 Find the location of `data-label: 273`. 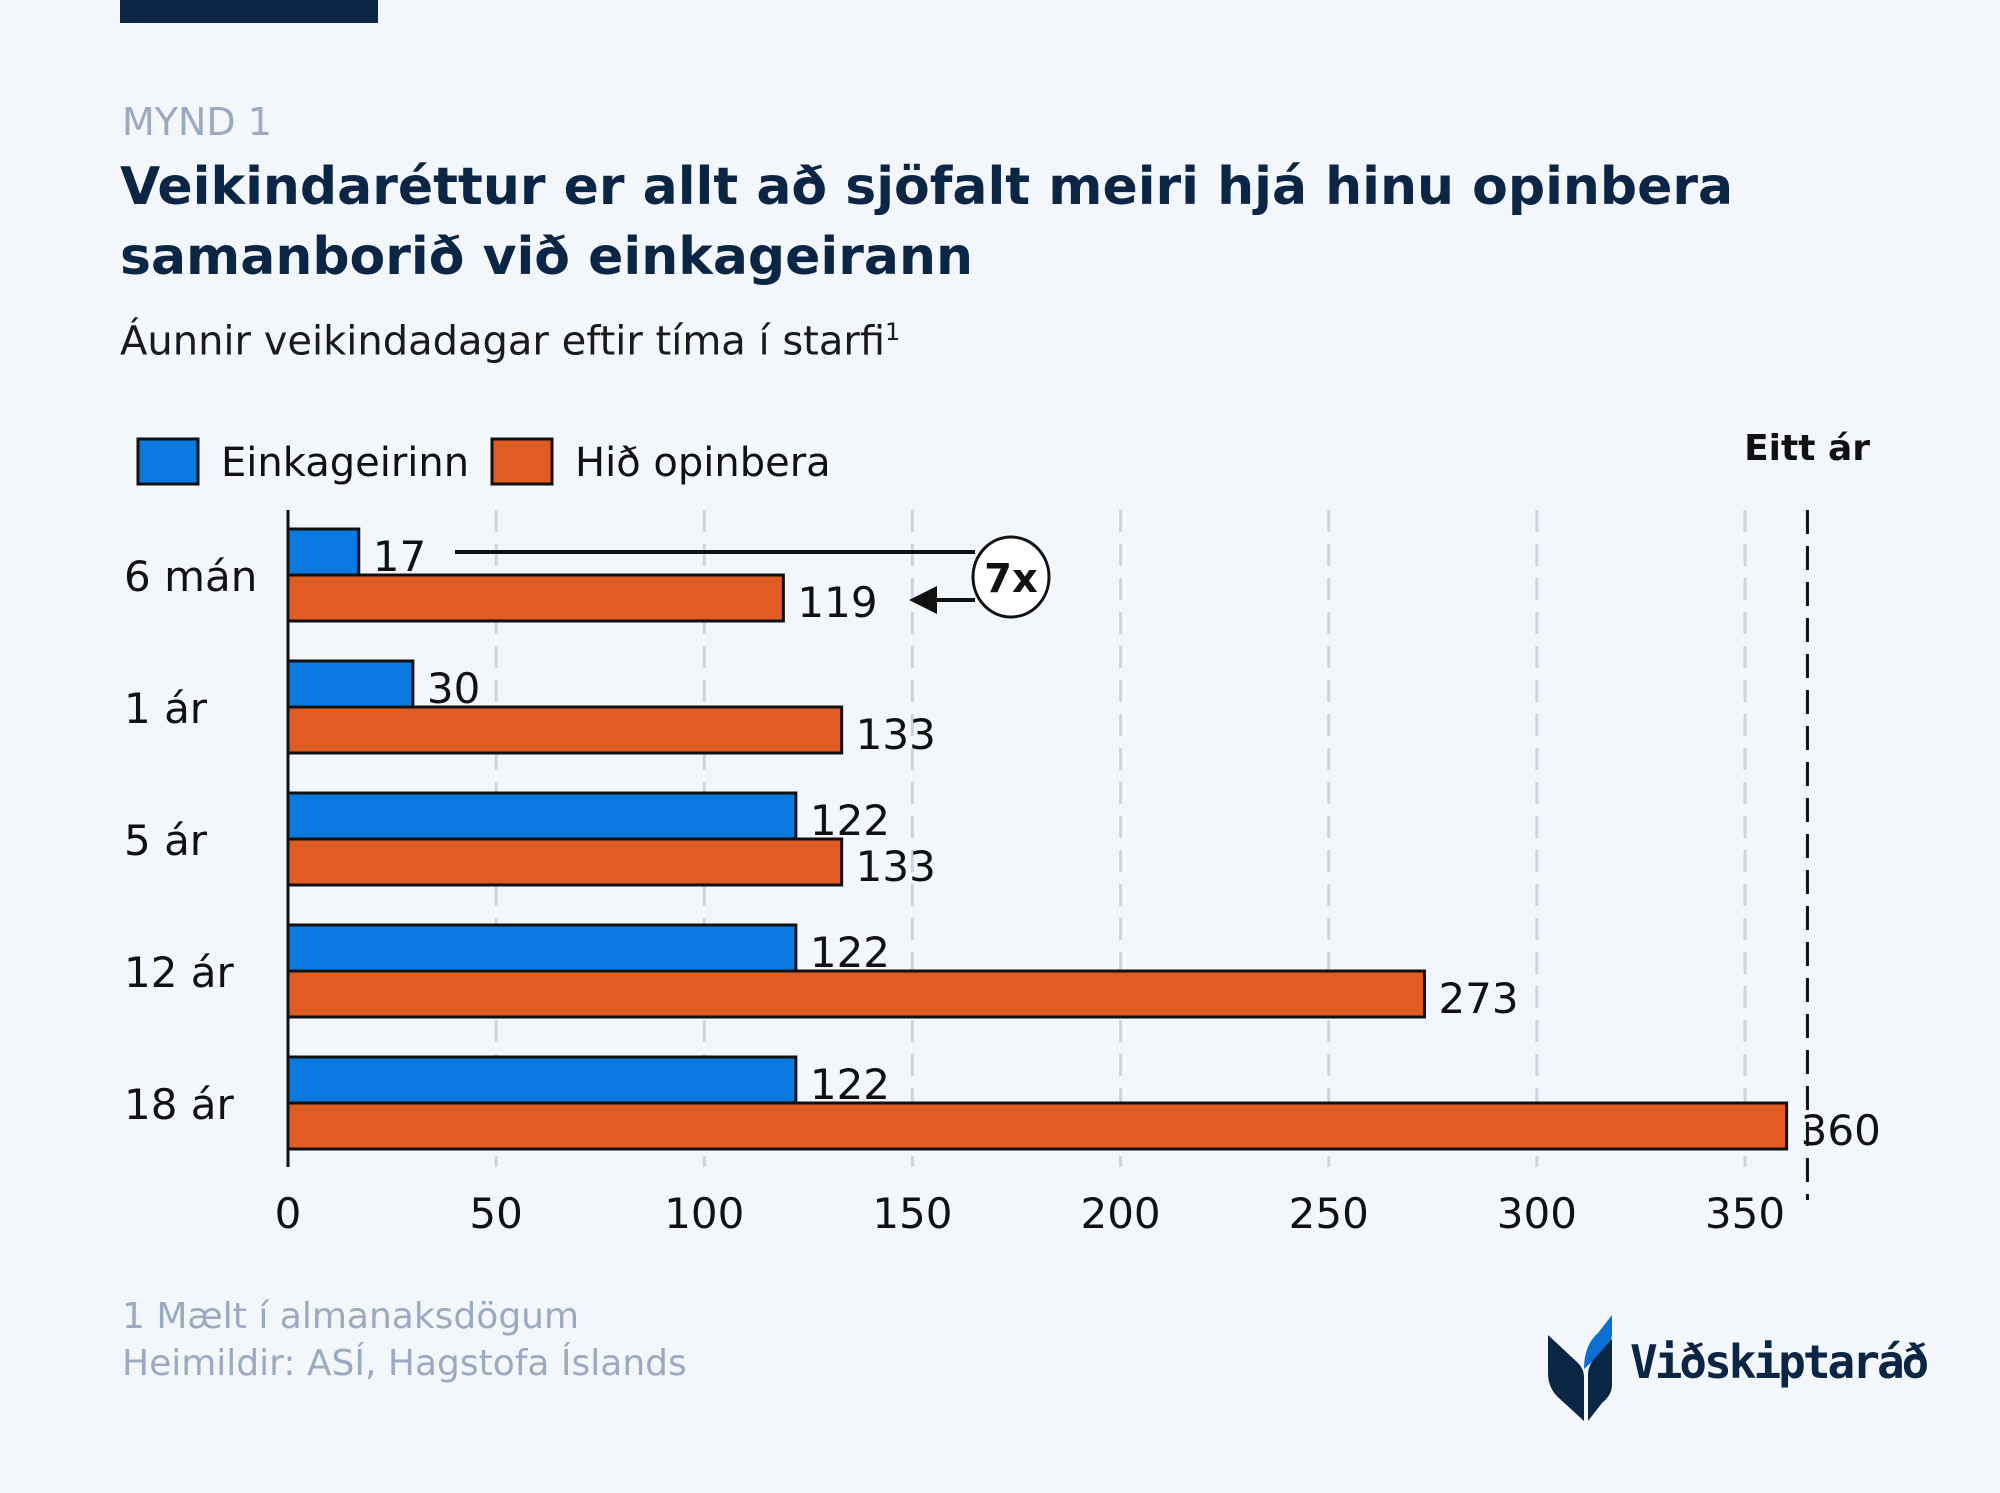

data-label: 273 is located at coordinates (1478, 998).